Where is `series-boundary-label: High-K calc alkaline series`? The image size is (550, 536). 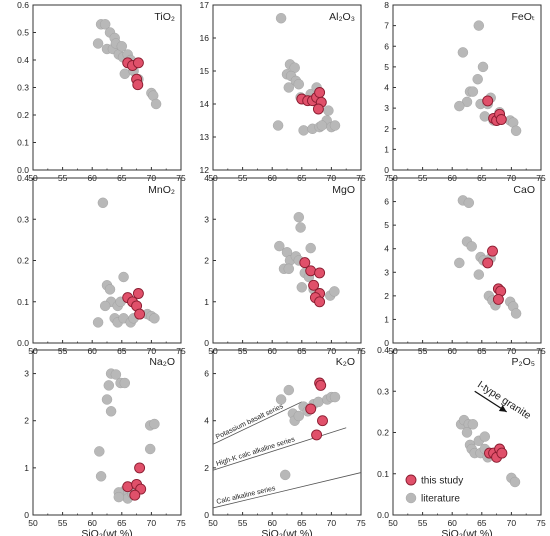
series-boundary-label: High-K calc alkaline series is located at coordinates (255, 452).